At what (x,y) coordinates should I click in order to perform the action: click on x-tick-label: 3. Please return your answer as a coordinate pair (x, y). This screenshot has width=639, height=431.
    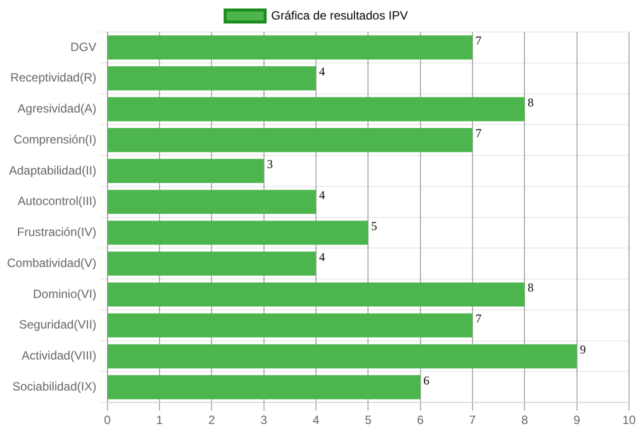
    Looking at the image, I should click on (264, 420).